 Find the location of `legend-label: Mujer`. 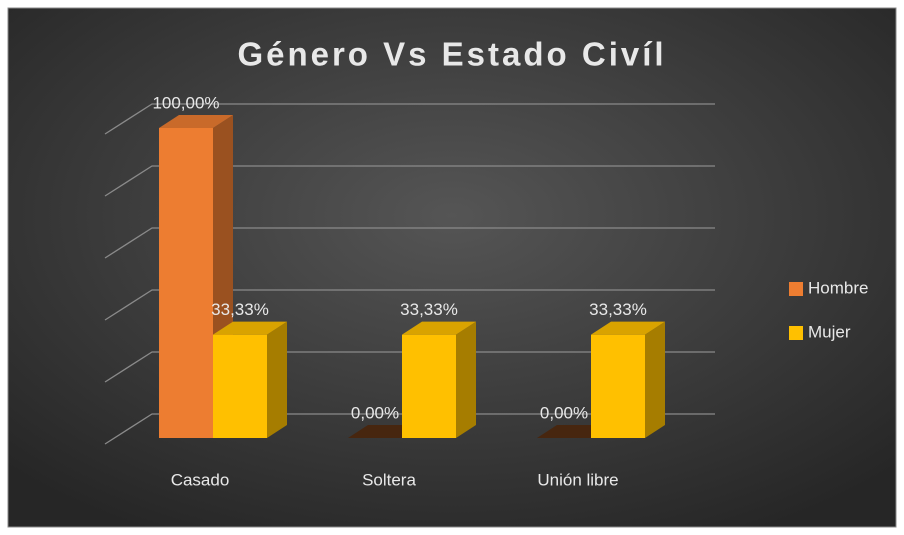

legend-label: Mujer is located at coordinates (829, 331).